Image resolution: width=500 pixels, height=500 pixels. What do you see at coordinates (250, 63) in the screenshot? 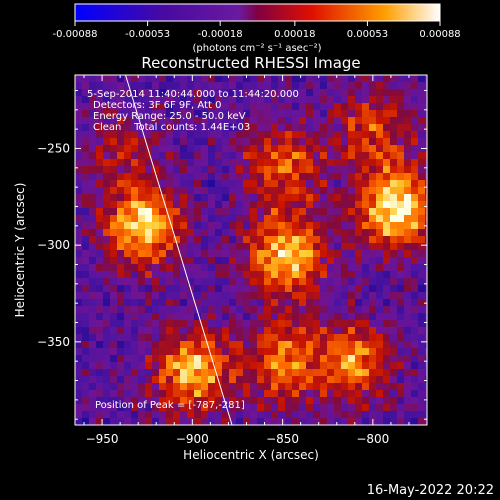
I see `chart-title: Reconstructed RHESSI Image` at bounding box center [250, 63].